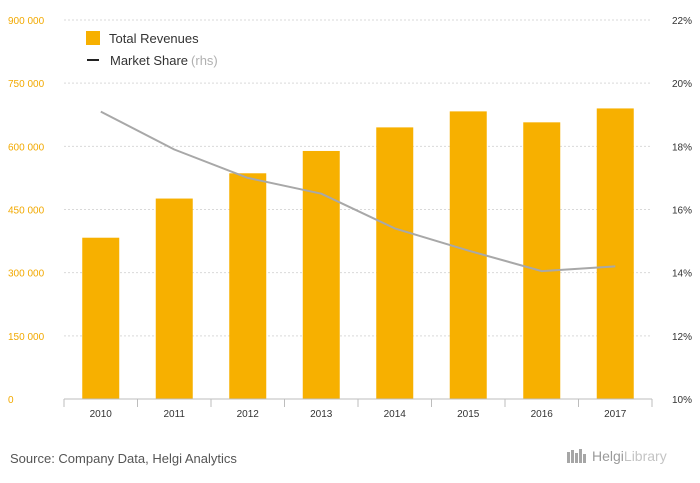  What do you see at coordinates (468, 414) in the screenshot?
I see `x-tick-label: 2015` at bounding box center [468, 414].